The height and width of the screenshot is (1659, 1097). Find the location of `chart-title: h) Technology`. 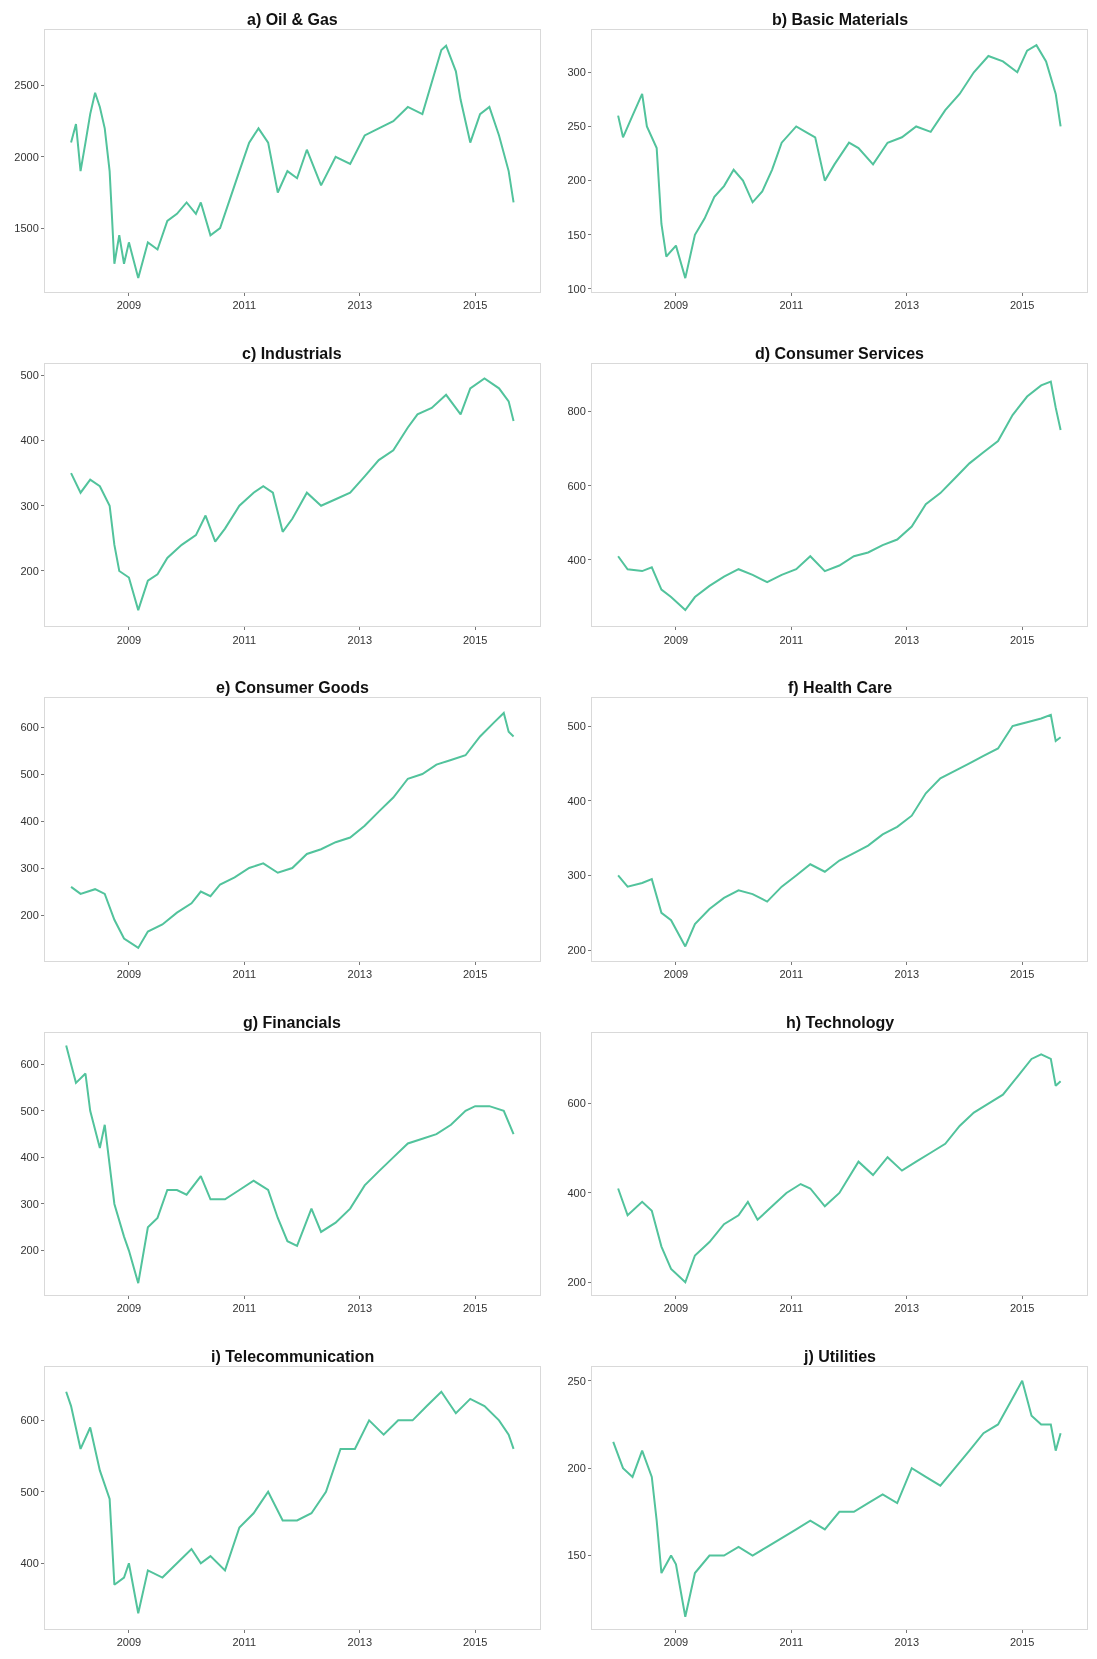

chart-title: h) Technology is located at coordinates (840, 1022).